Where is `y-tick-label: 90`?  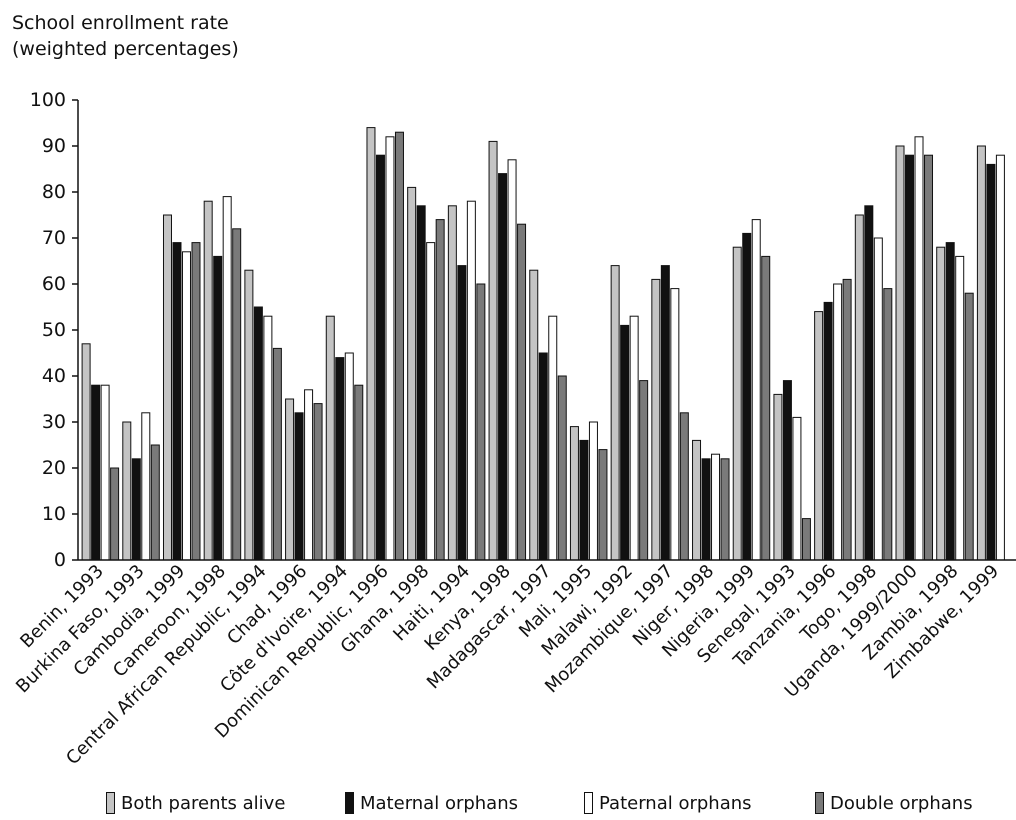 y-tick-label: 90 is located at coordinates (54, 146).